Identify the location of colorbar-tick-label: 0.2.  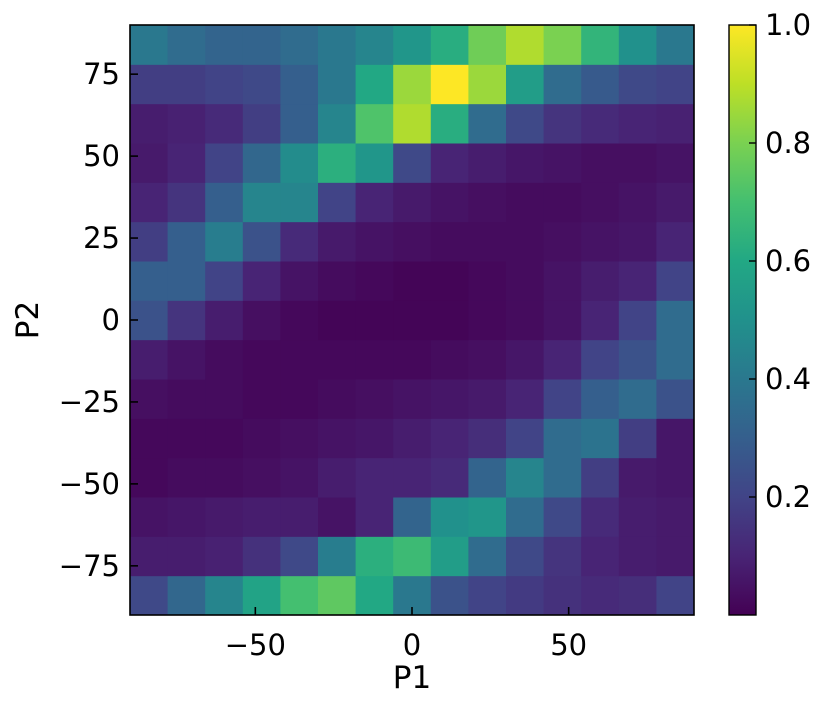
(788, 497).